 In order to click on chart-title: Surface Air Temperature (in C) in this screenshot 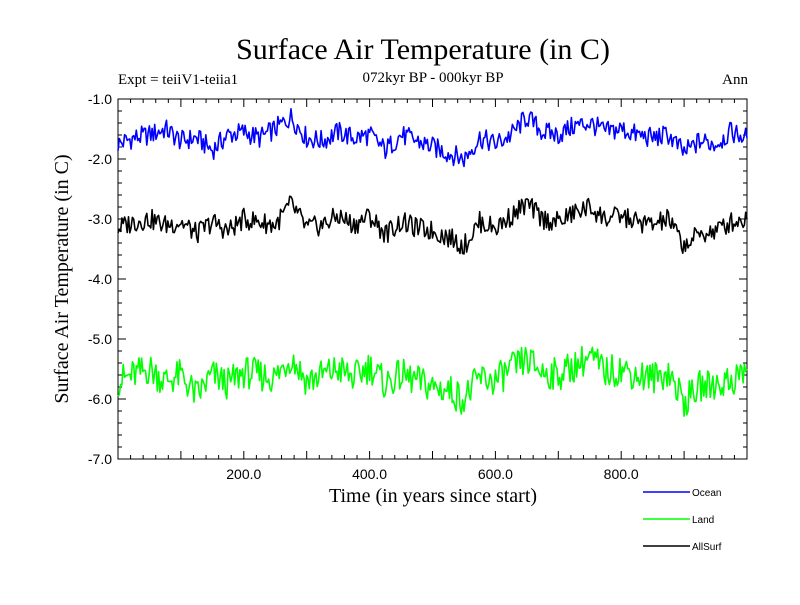, I will do `click(423, 49)`.